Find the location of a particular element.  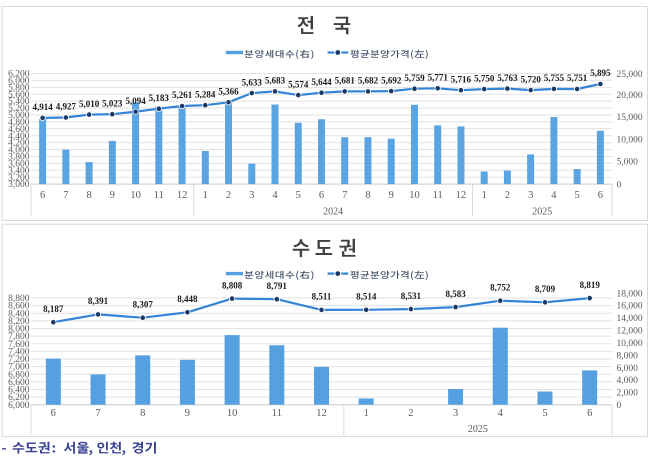

svg-text: 2025 is located at coordinates (542, 212).